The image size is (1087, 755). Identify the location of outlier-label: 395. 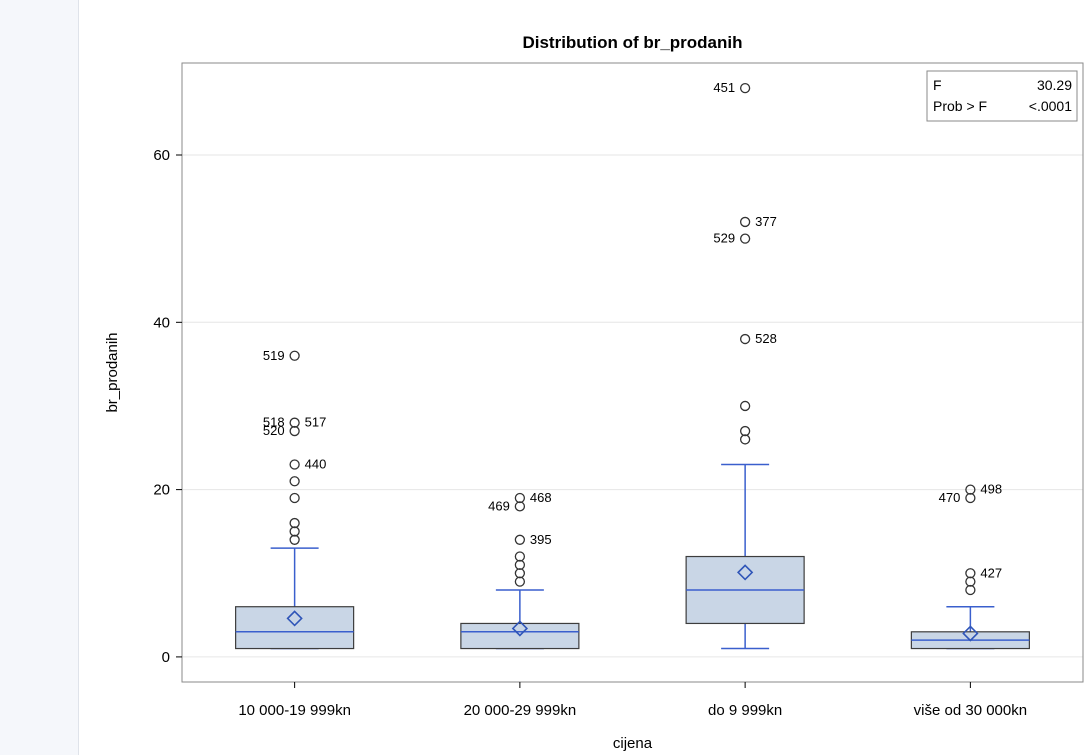
(541, 539).